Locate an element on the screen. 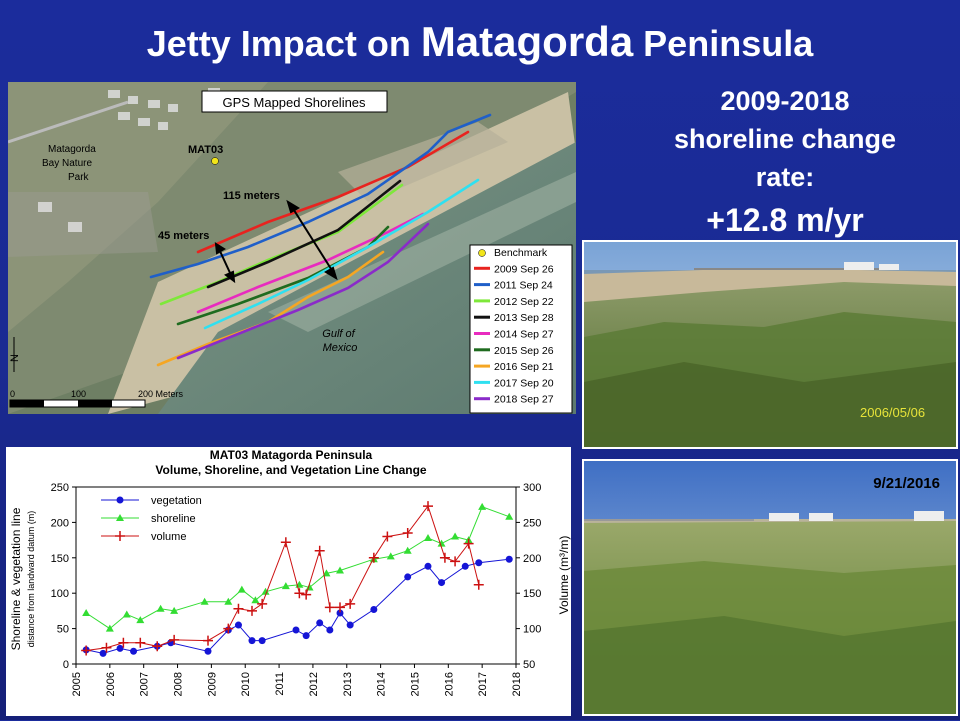 The image size is (960, 721). distance-arrows is located at coordinates (276, 241).